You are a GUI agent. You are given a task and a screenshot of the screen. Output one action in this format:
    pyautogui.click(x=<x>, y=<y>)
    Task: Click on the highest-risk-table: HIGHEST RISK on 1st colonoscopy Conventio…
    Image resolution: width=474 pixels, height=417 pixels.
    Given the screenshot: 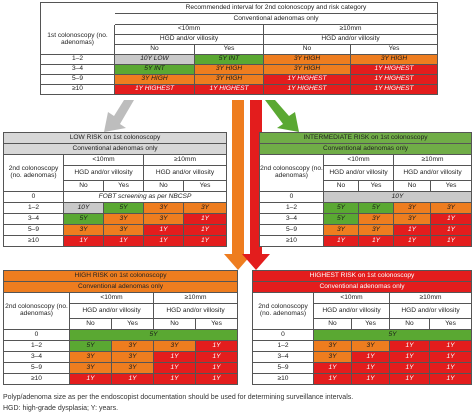 What is the action you would take?
    pyautogui.click(x=362, y=327)
    